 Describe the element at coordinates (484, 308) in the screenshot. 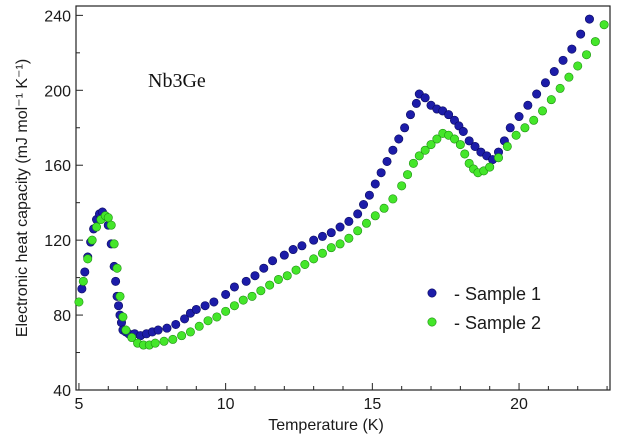

I see `legend: - Sample 1 - Sample 2` at that location.